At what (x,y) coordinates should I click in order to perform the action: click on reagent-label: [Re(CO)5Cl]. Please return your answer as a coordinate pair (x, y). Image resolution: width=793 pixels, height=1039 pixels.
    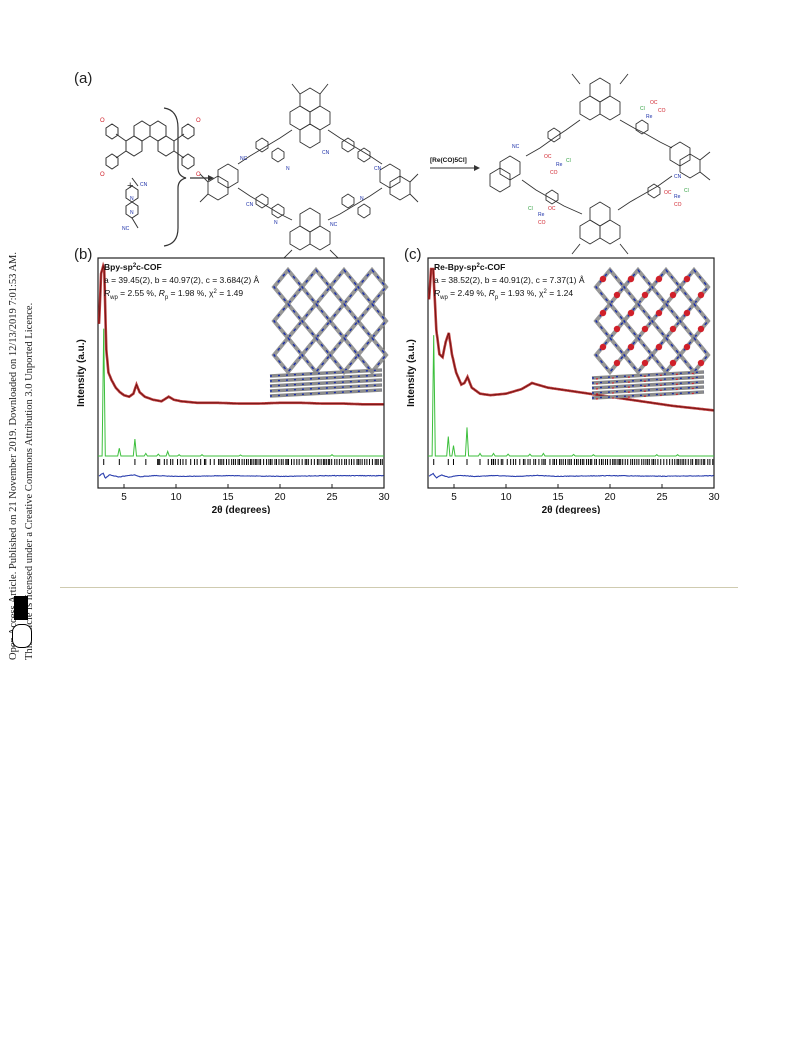
    Looking at the image, I should click on (448, 160).